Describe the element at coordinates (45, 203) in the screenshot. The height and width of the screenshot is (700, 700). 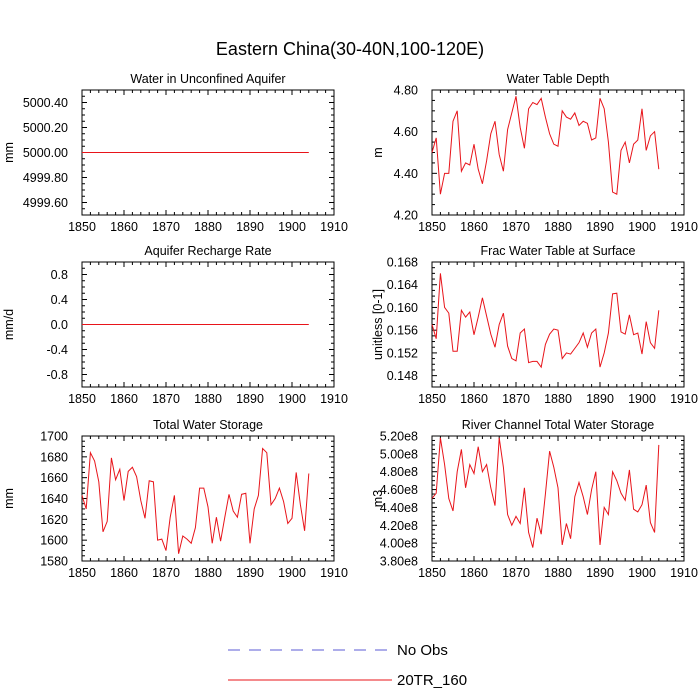
I see `y-tick-label: 4999.60` at that location.